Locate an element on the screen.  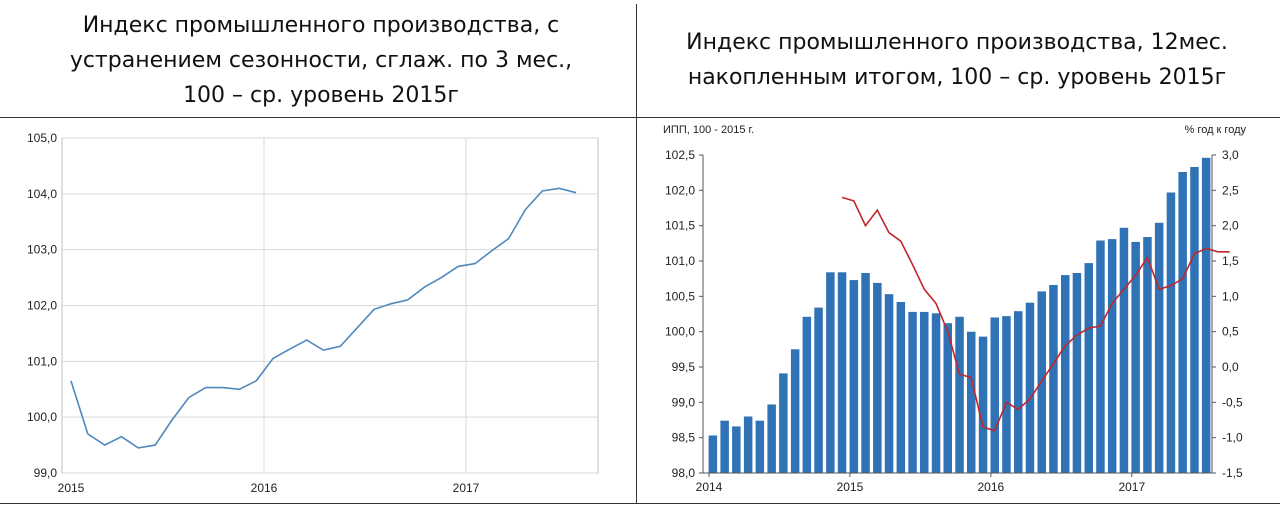
right-chart-right-tick-label: 1,5 is located at coordinates (1230, 261).